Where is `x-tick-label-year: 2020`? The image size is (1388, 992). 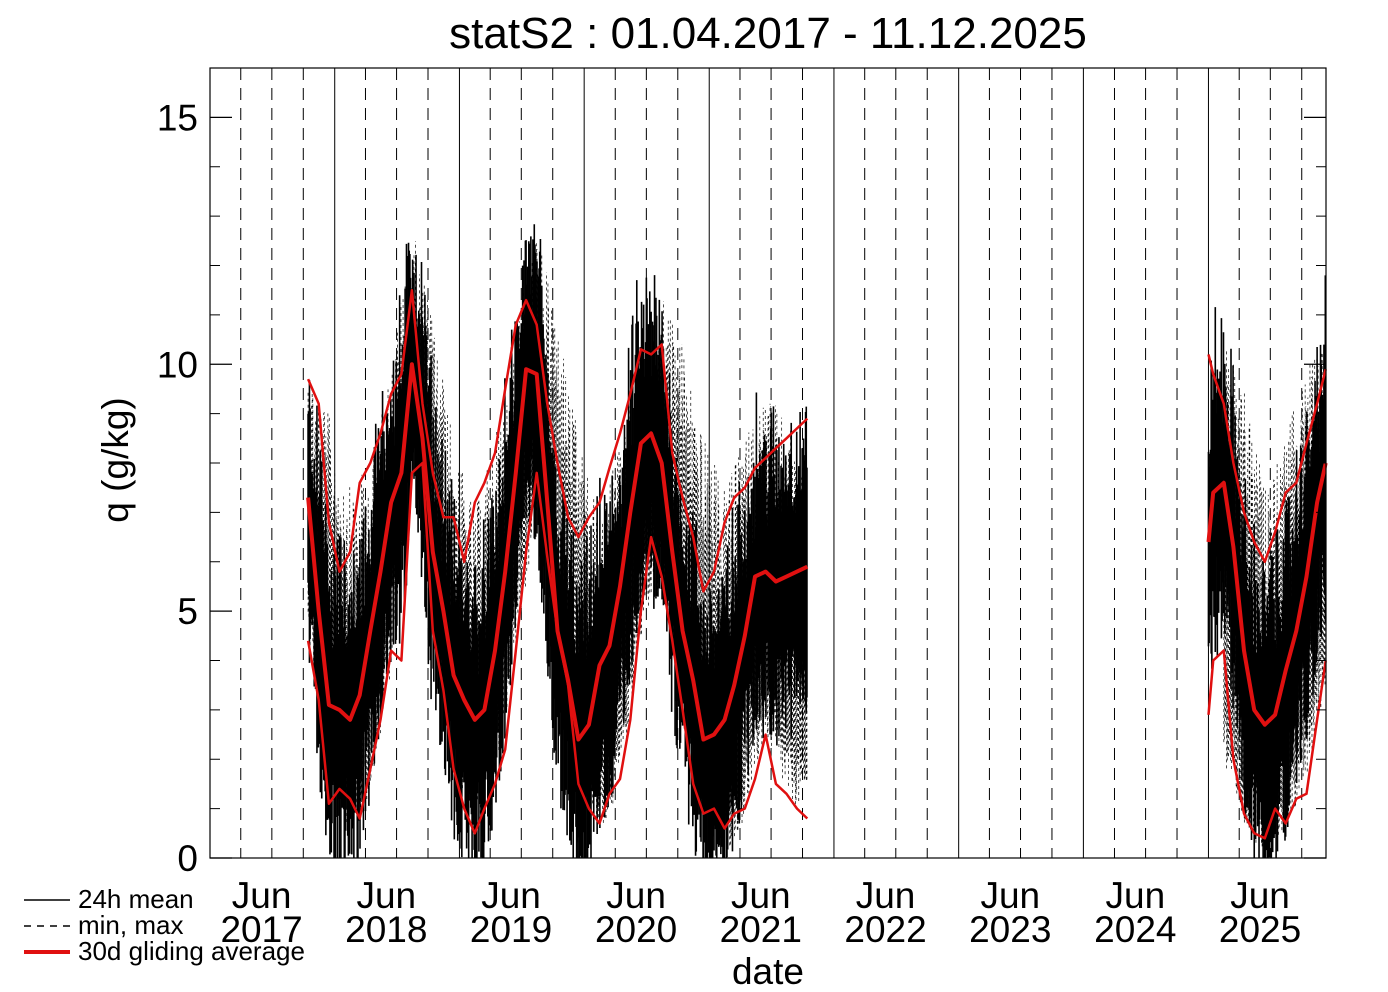 x-tick-label-year: 2020 is located at coordinates (636, 929).